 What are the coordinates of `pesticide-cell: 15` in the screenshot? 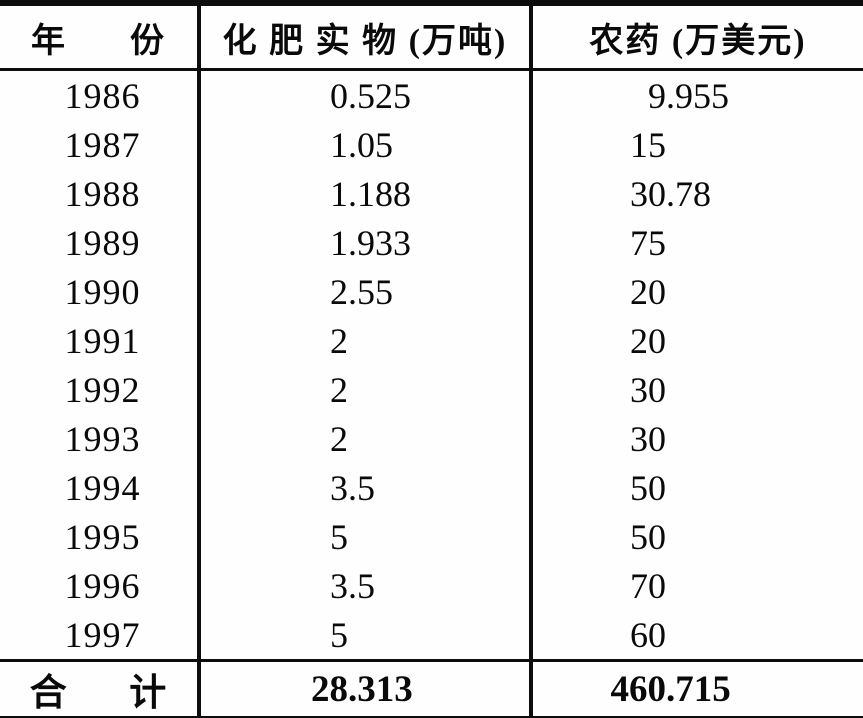 It's located at (696, 144).